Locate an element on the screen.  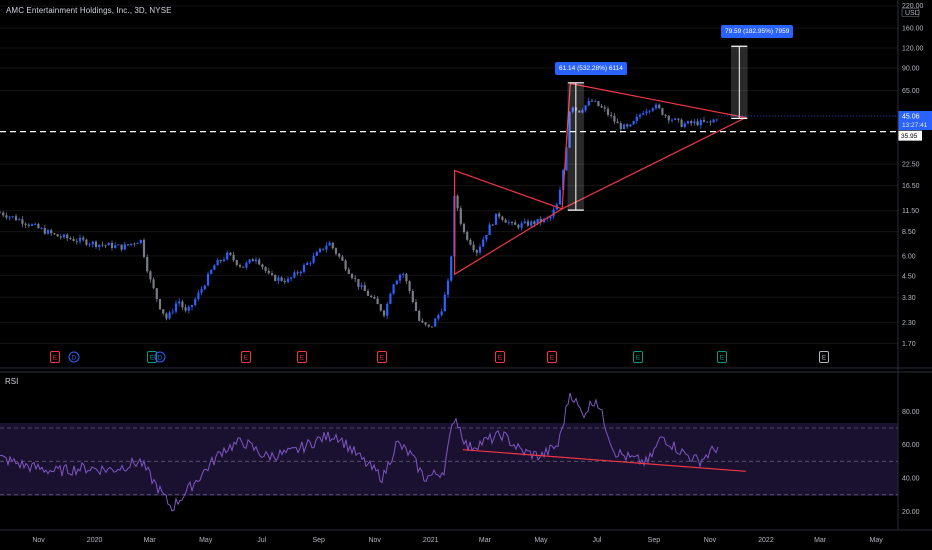
time-tick-label: Mar is located at coordinates (150, 540).